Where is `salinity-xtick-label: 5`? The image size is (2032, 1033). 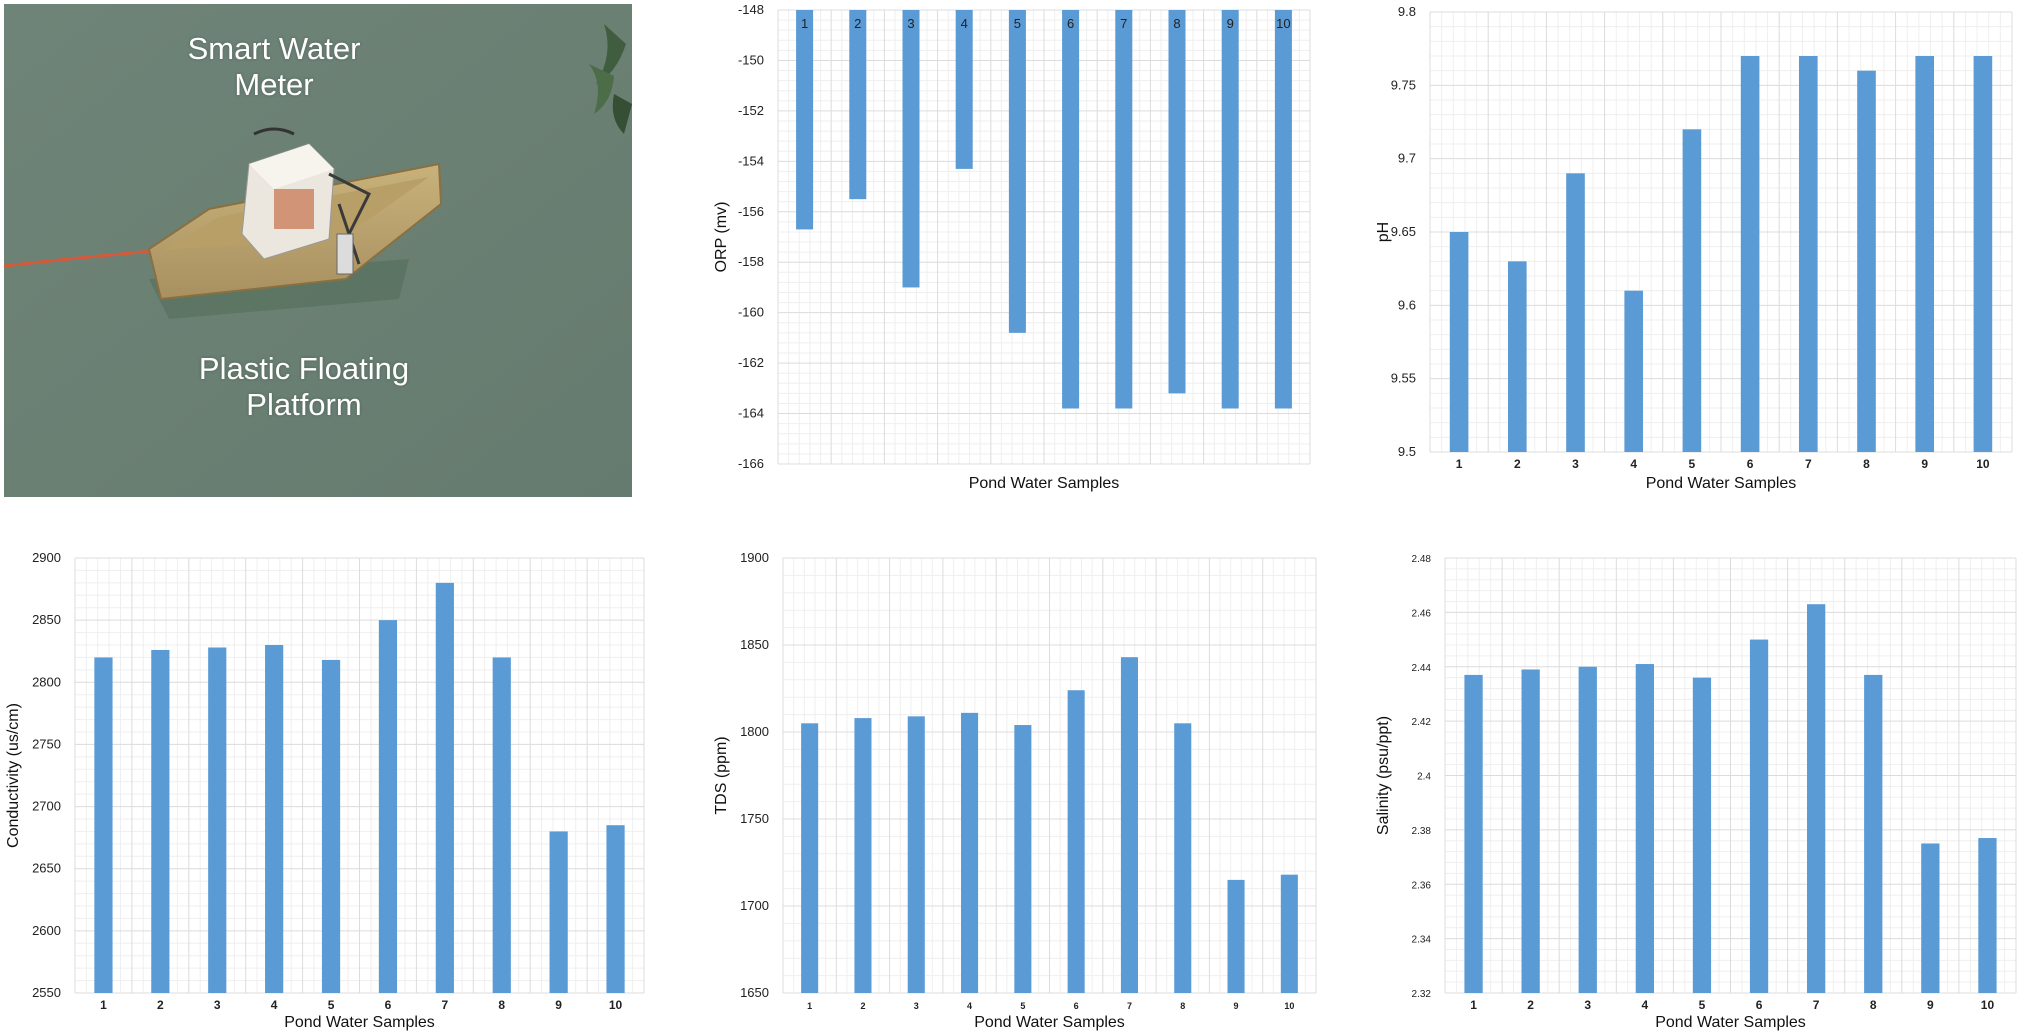
salinity-xtick-label: 5 is located at coordinates (1702, 1005).